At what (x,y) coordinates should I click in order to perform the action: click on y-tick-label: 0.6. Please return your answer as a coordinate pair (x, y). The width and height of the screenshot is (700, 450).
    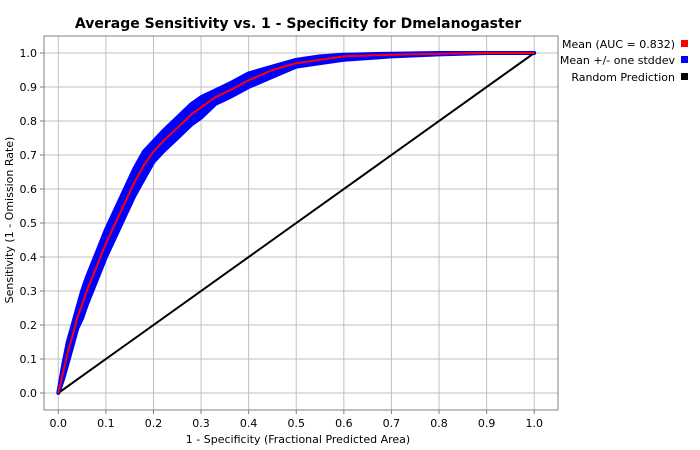
    Looking at the image, I should click on (29, 189).